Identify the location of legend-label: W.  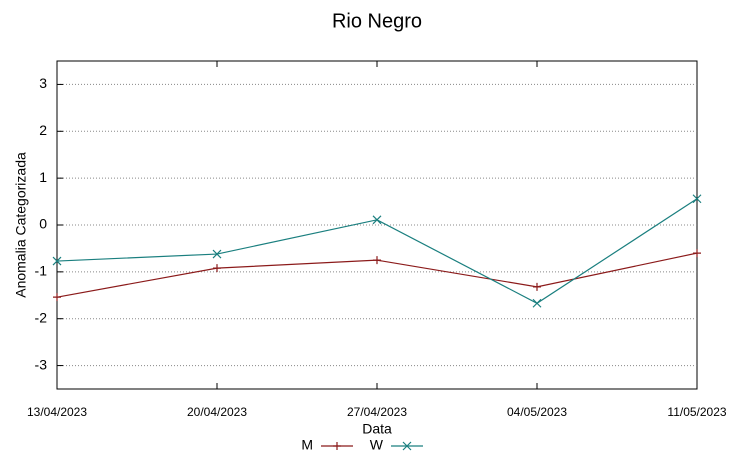
(377, 445).